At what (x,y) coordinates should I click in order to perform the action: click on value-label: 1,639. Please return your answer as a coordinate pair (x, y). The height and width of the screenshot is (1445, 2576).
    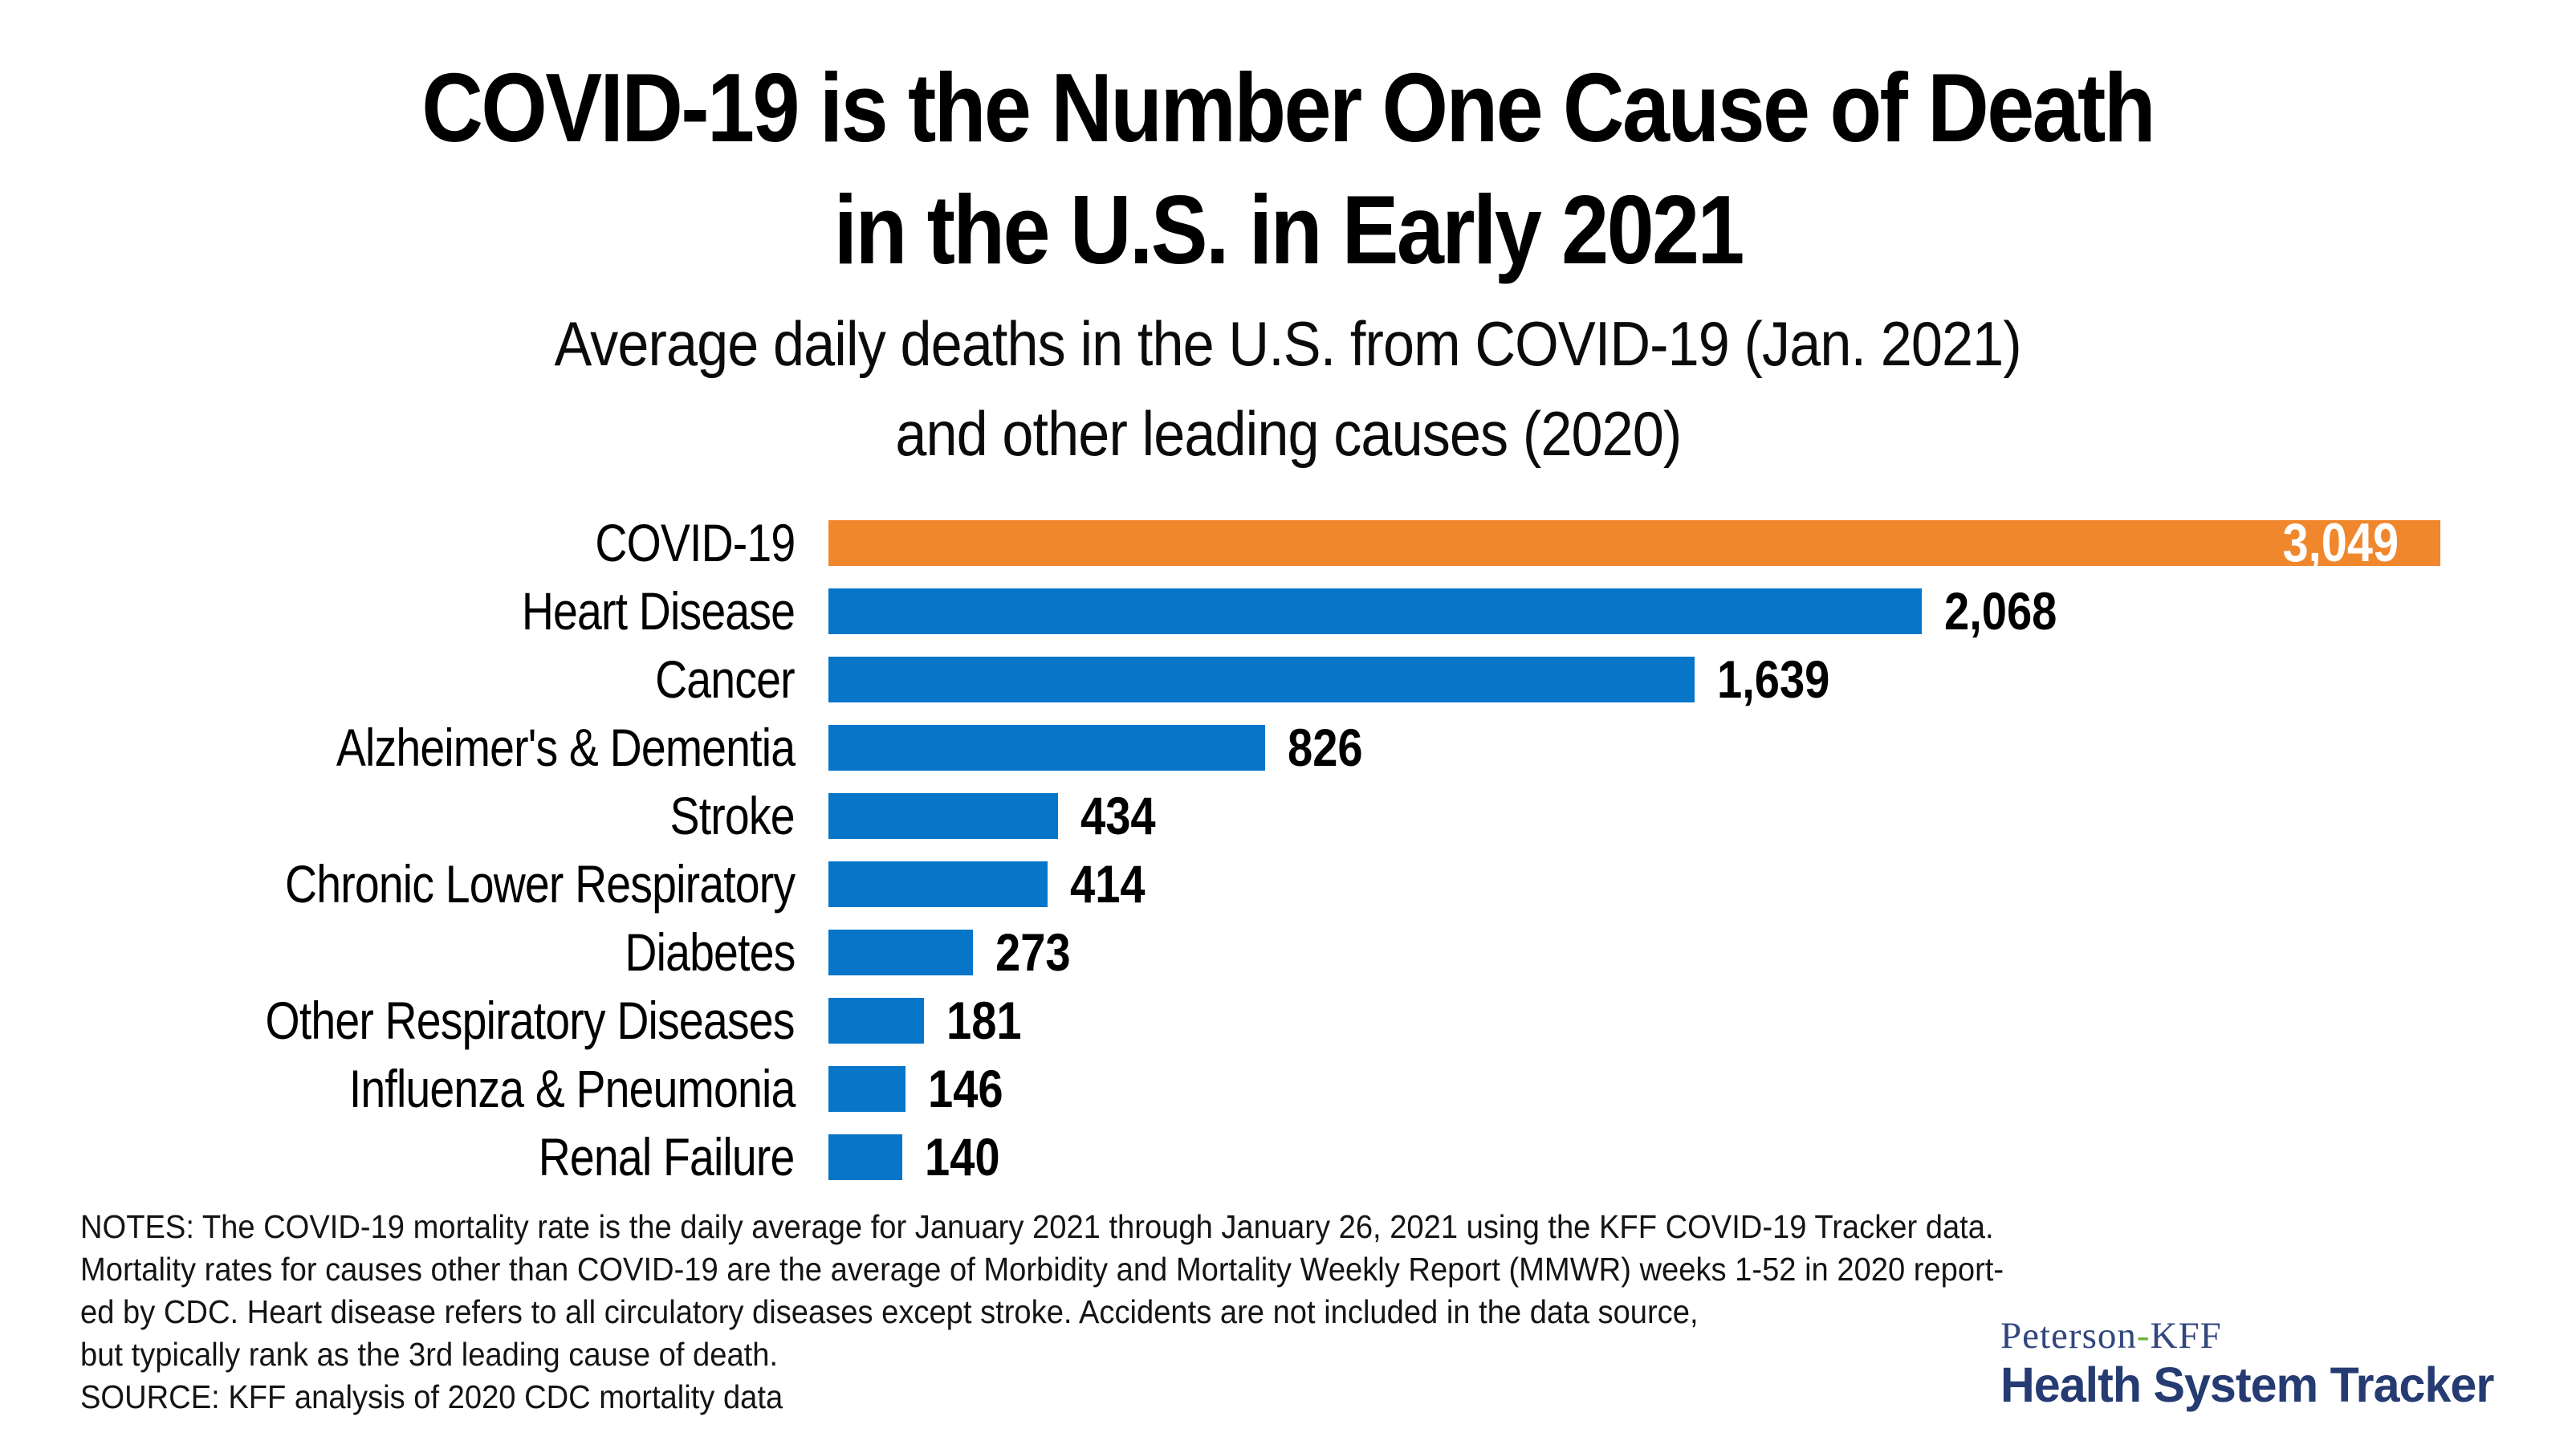
    Looking at the image, I should click on (1783, 679).